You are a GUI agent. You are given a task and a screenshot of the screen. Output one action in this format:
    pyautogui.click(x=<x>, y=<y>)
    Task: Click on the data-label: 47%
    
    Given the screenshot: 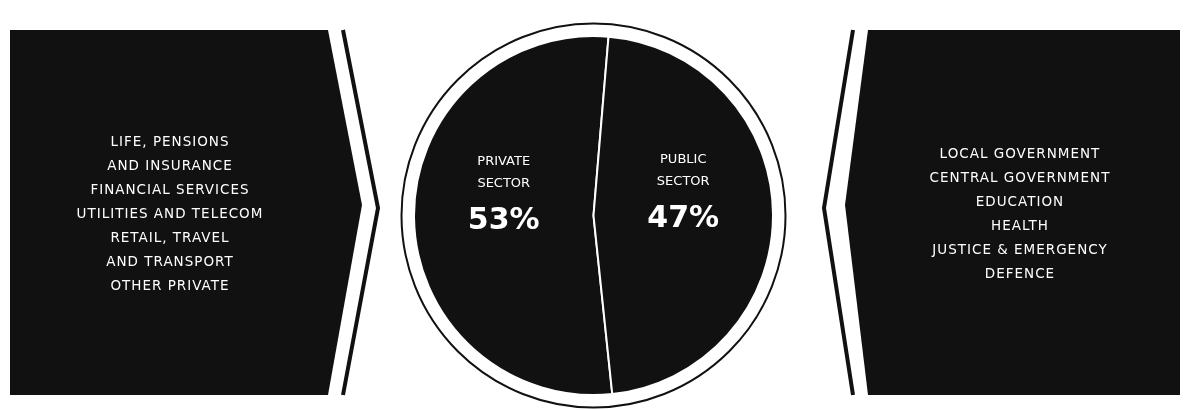 What is the action you would take?
    pyautogui.click(x=683, y=217)
    